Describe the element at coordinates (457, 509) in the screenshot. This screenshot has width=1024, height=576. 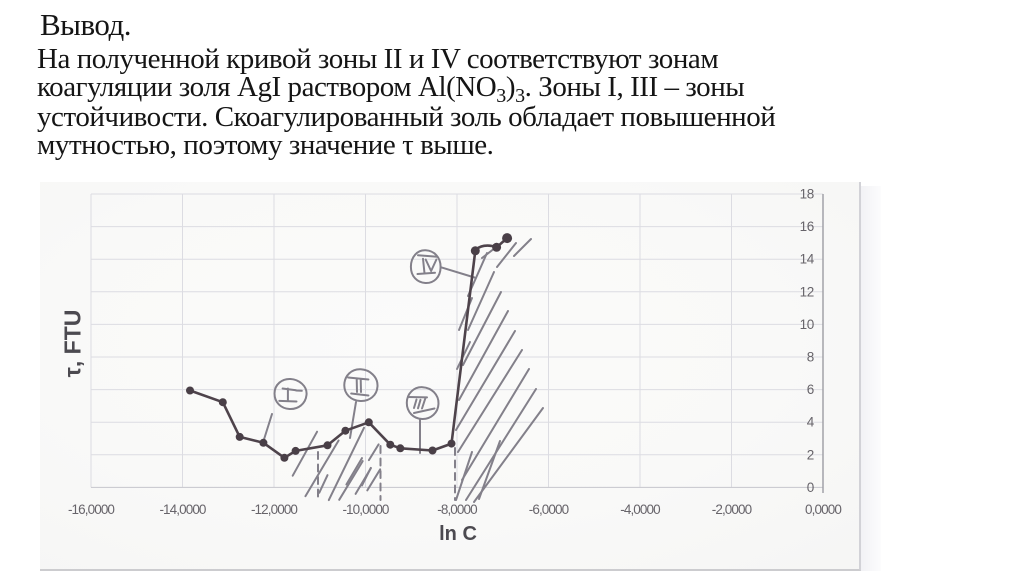
I see `svg-text: -8,0000` at that location.